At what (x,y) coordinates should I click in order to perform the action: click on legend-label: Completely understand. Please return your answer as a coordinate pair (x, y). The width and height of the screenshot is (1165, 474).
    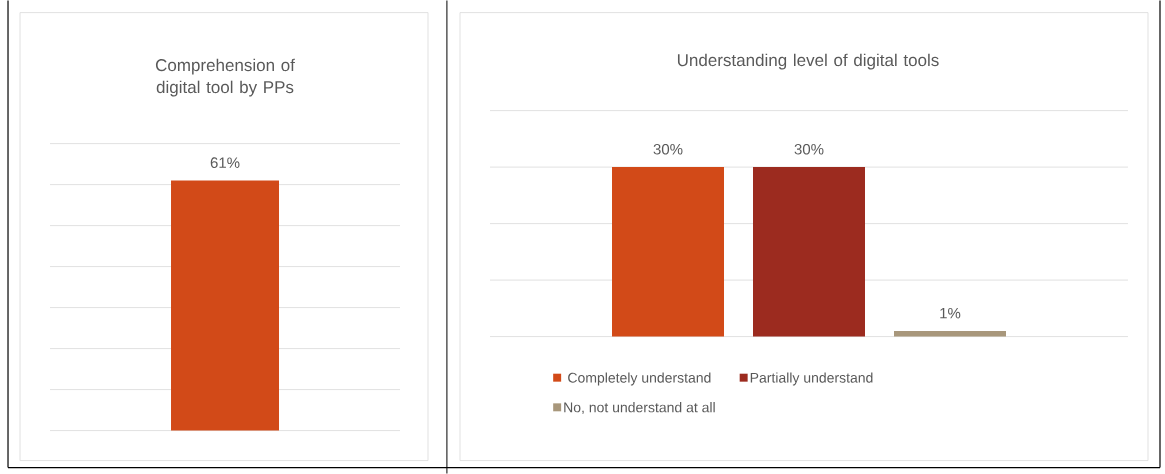
    Looking at the image, I should click on (639, 379).